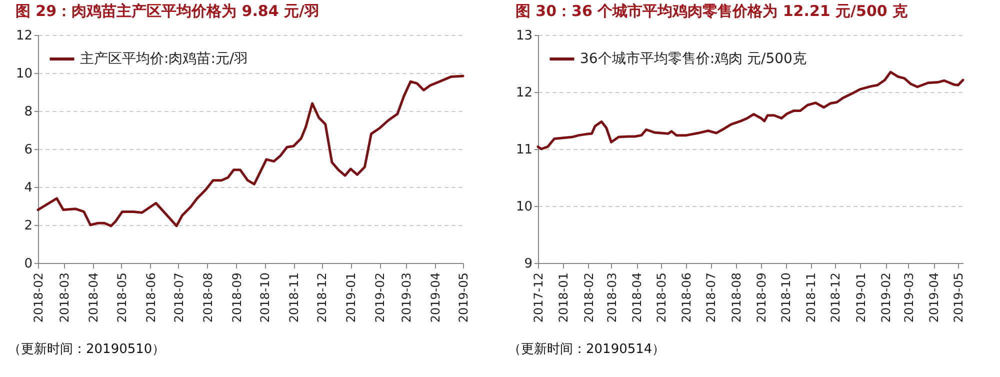 This screenshot has height=377, width=1000. I want to click on line-series, so click(750, 110).